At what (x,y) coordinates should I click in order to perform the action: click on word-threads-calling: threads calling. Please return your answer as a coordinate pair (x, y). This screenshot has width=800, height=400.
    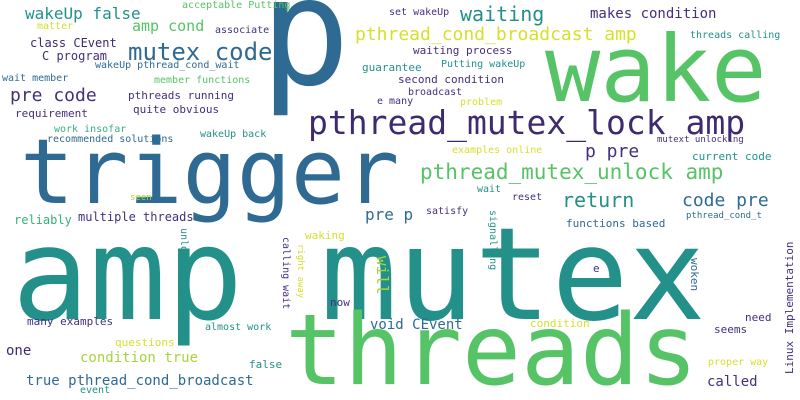
    Looking at the image, I should click on (735, 35).